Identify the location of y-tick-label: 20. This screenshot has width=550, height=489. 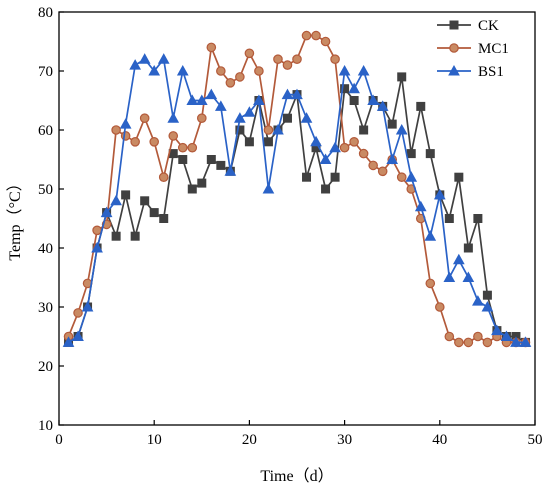
(45, 367).